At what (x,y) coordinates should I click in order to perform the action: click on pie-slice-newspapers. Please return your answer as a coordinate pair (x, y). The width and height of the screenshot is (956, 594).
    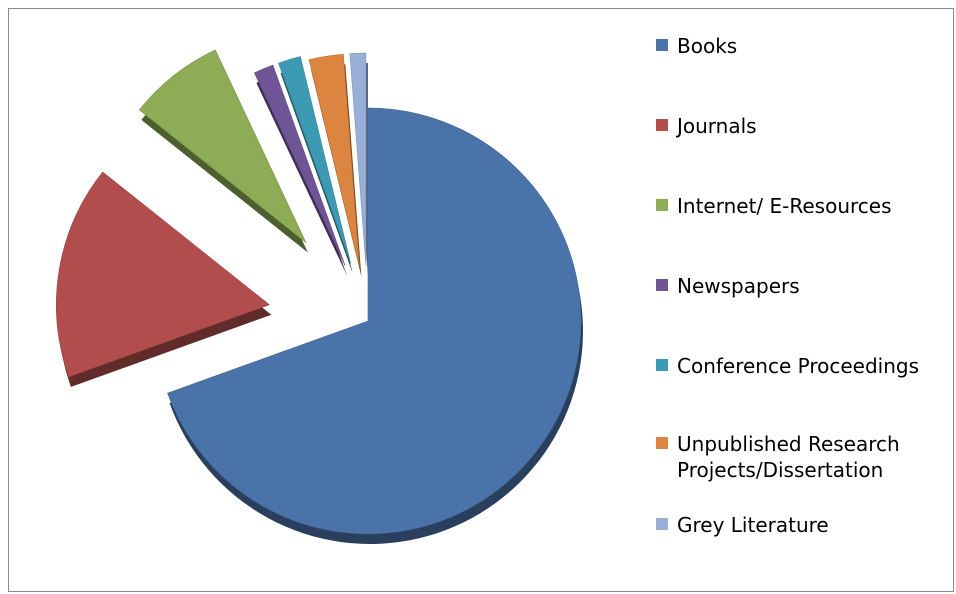
    Looking at the image, I should click on (299, 165).